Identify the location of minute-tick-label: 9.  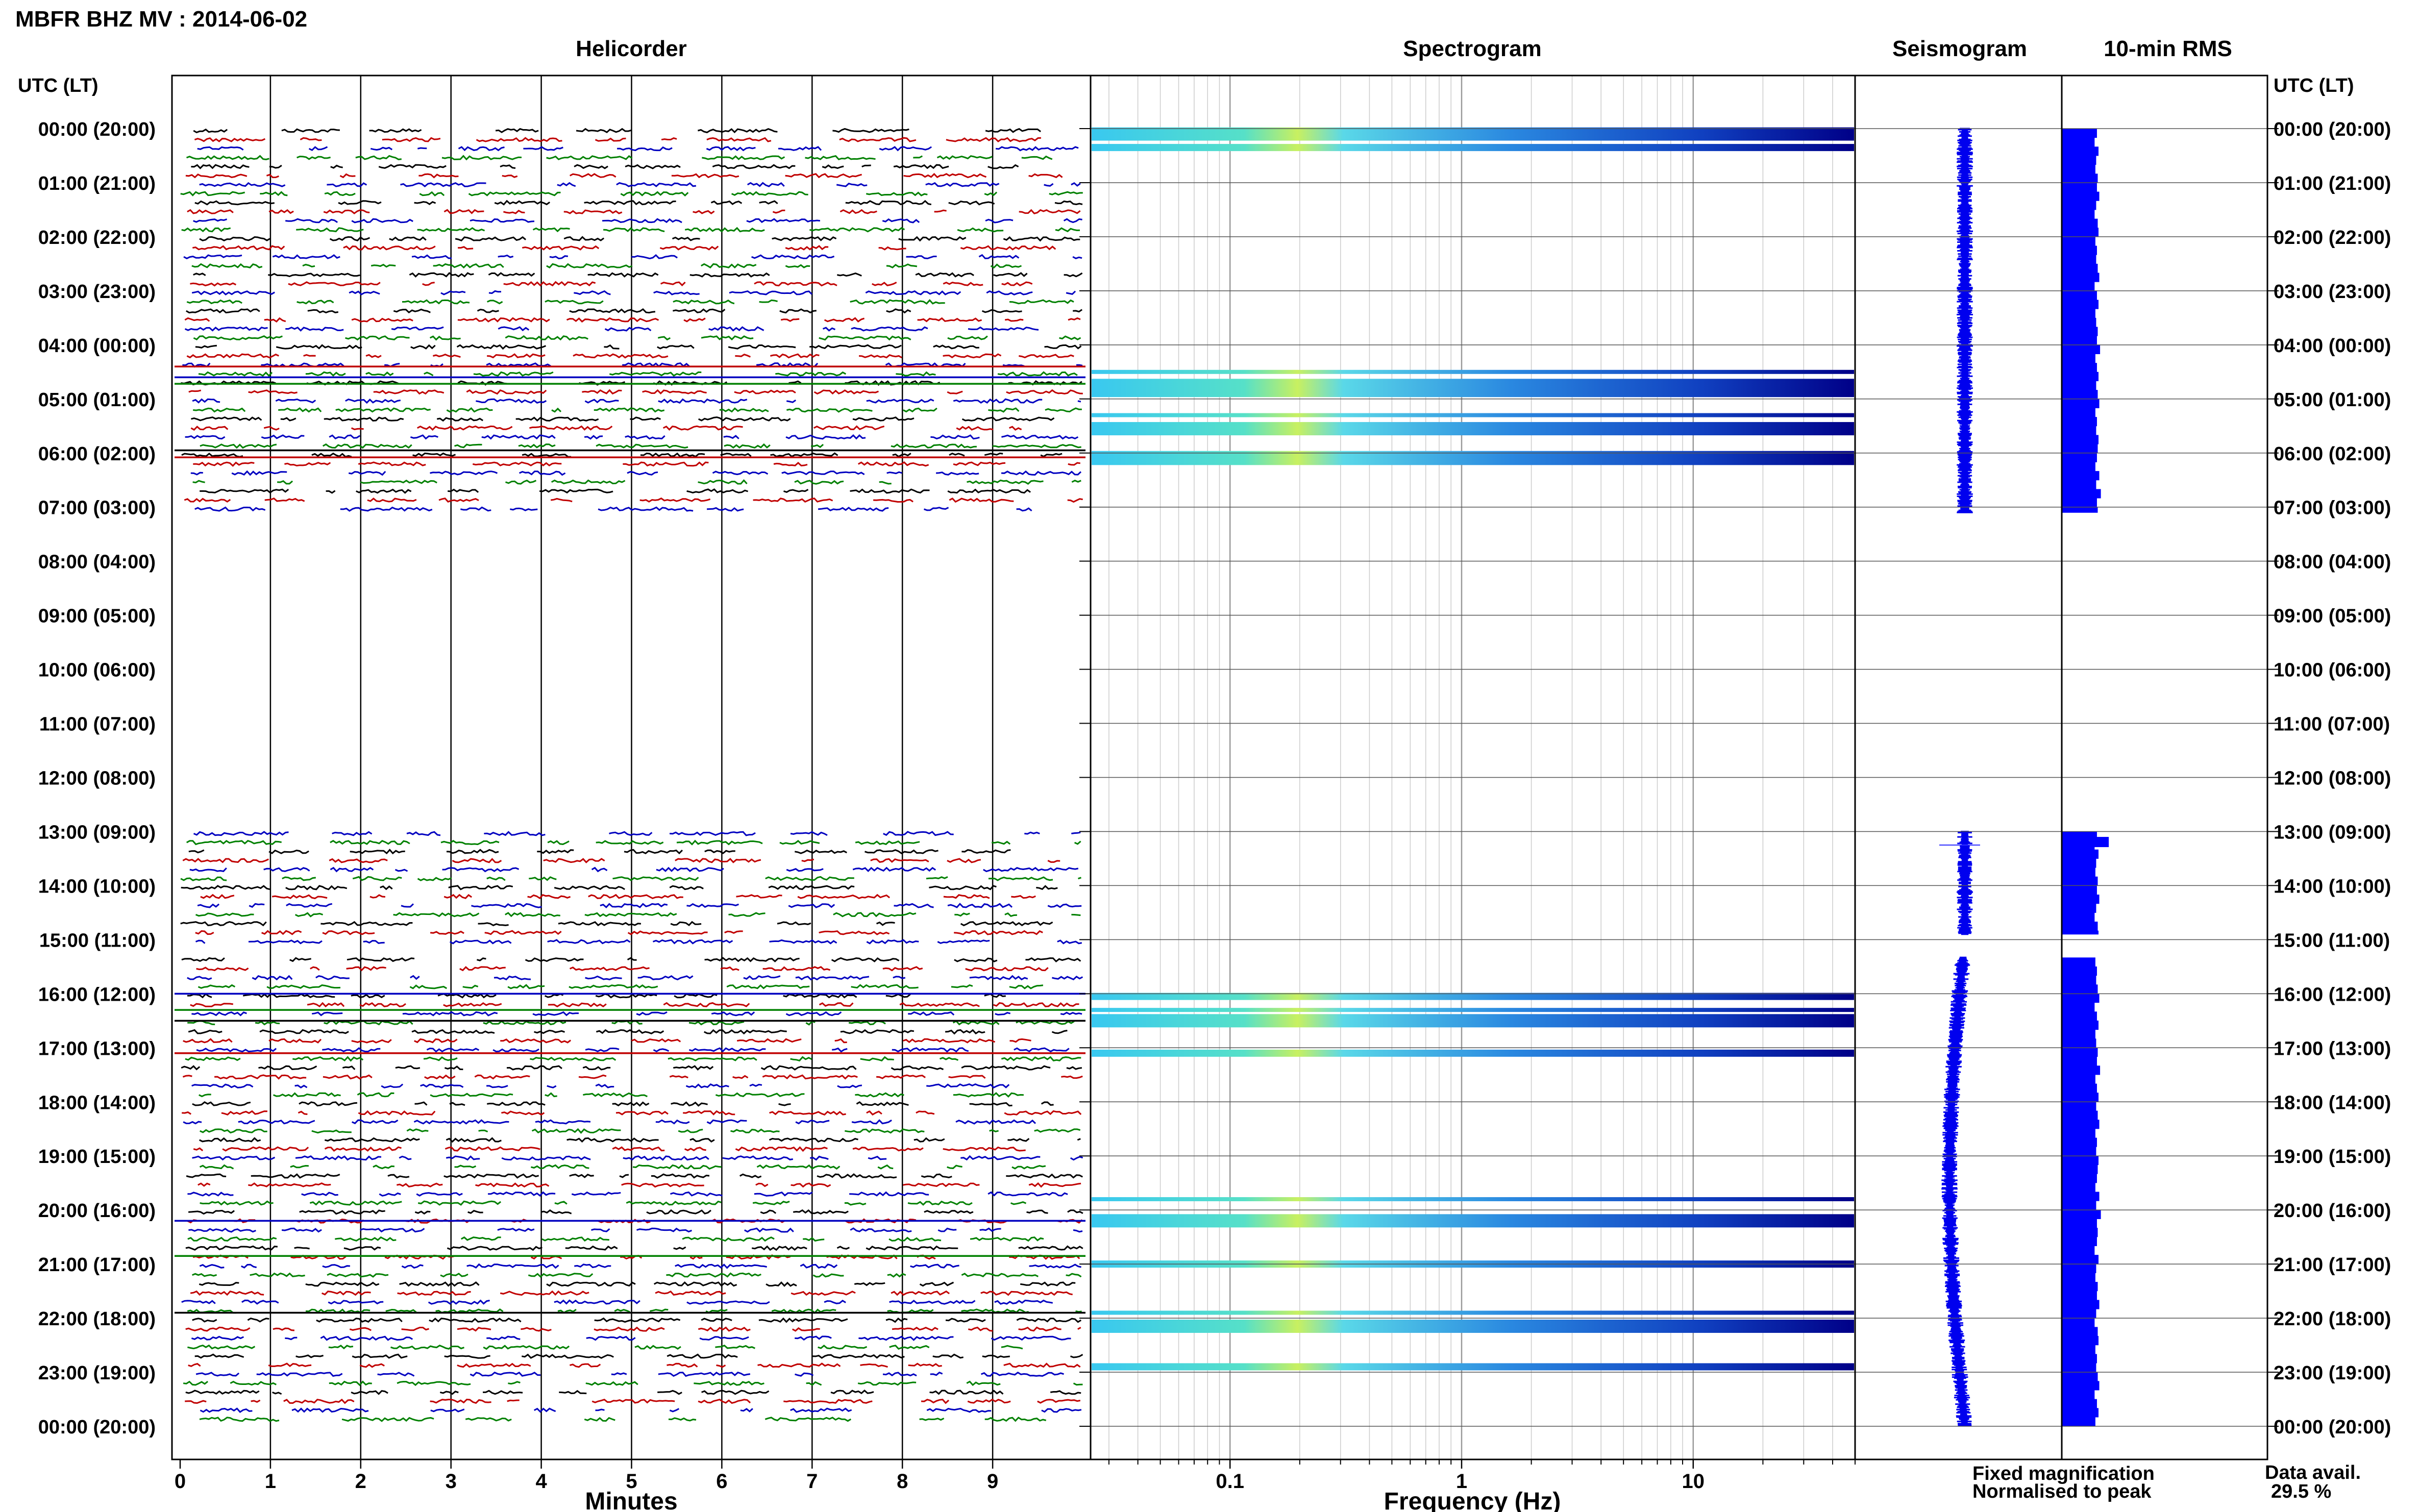
(992, 1481).